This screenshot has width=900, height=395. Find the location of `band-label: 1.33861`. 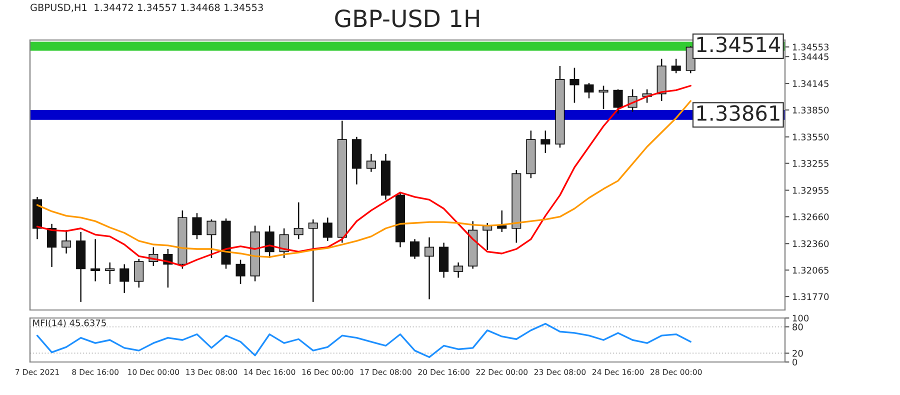

band-label: 1.33861 is located at coordinates (738, 113).